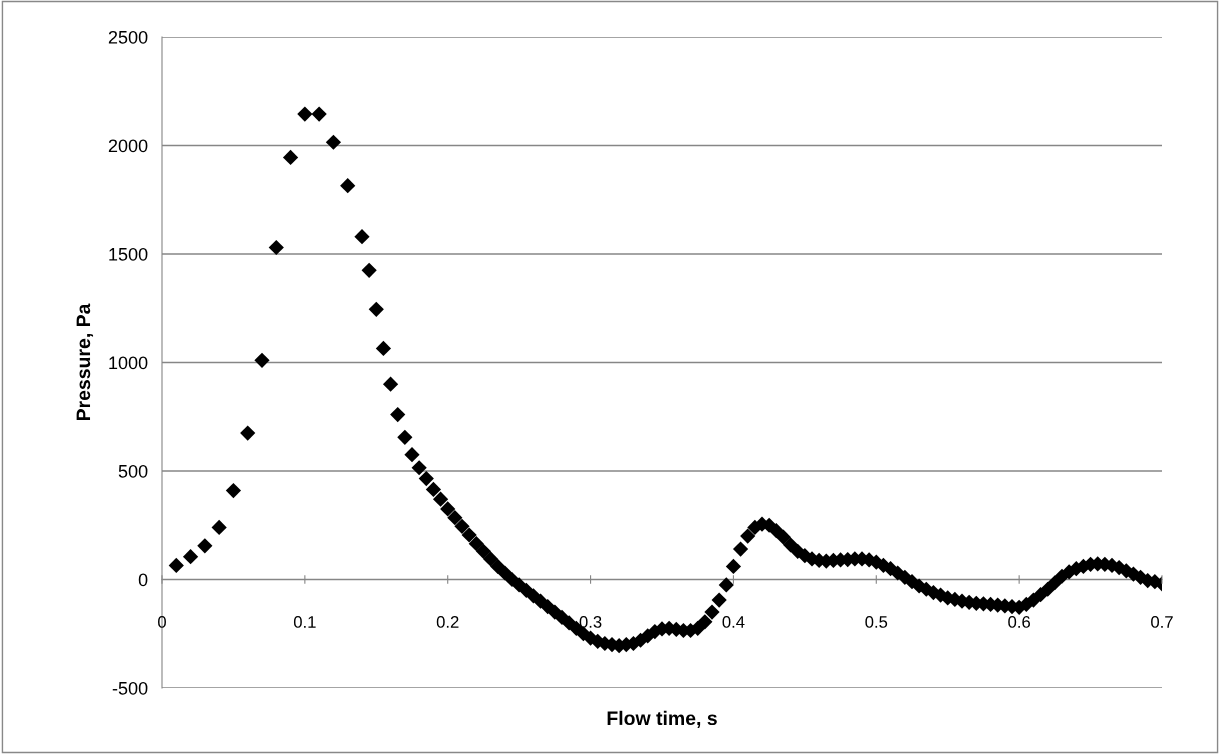 This screenshot has height=754, width=1220. I want to click on y-axis-title: Pressure, Pa, so click(85, 362).